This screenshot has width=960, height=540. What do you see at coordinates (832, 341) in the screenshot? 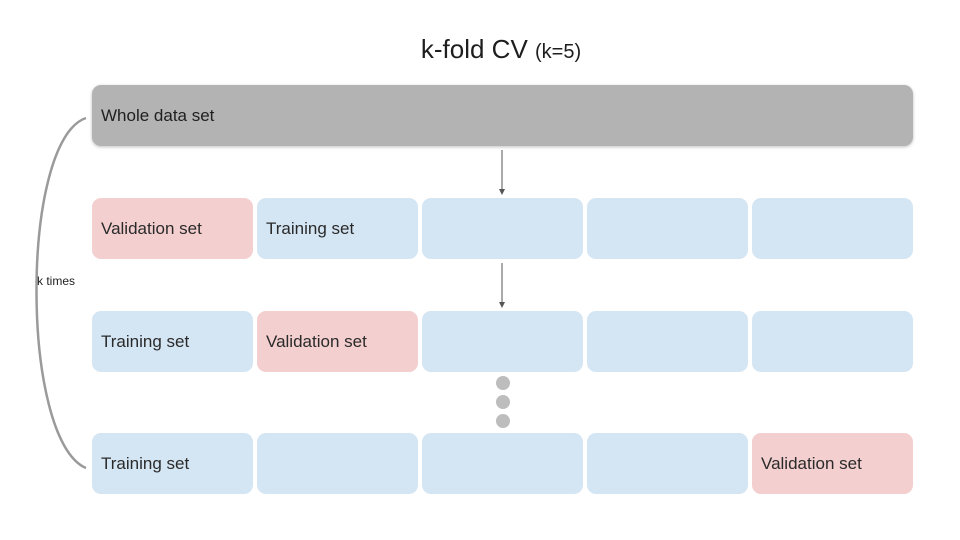
I see `fold-2-segment-5-training` at bounding box center [832, 341].